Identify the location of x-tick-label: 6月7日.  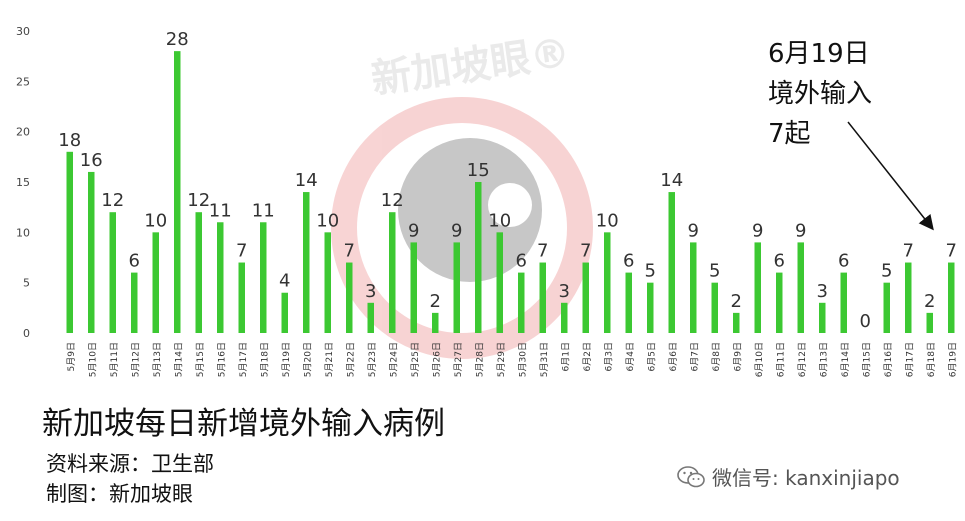
(694, 356).